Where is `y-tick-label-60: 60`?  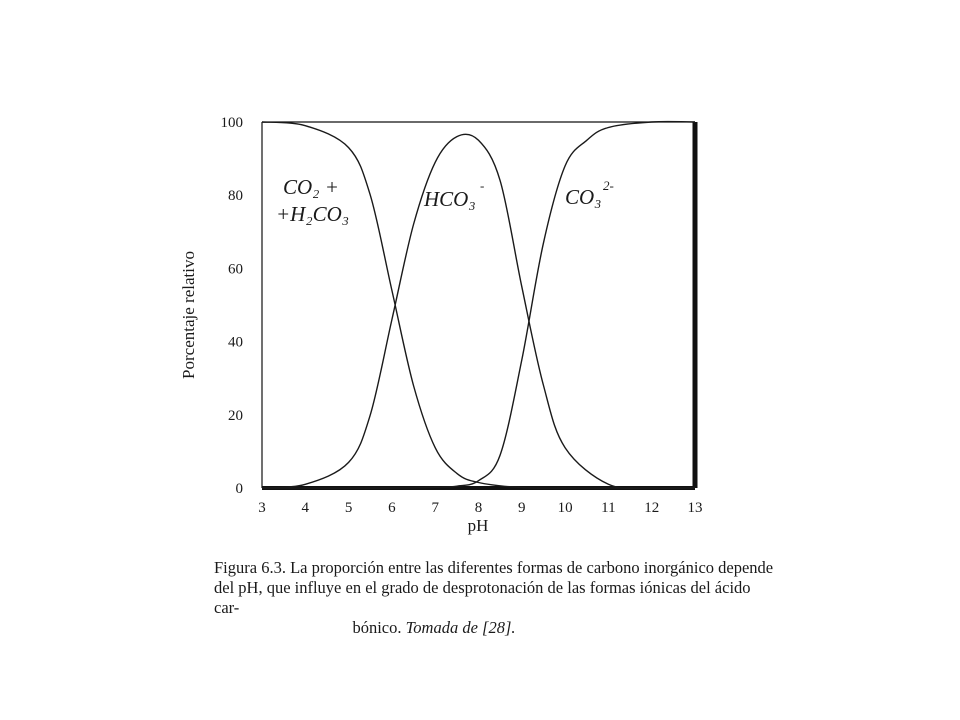
y-tick-label-60: 60 is located at coordinates (235, 269).